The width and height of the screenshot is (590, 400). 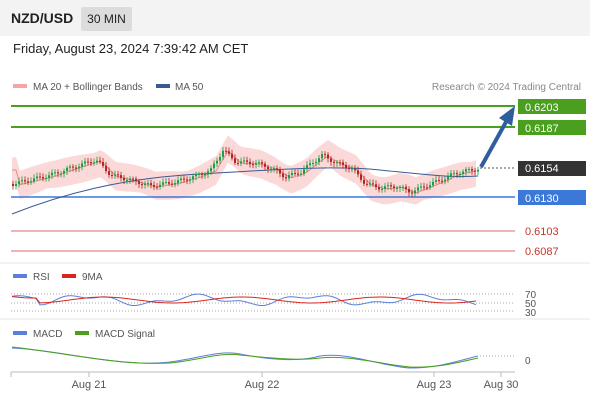 I want to click on rsi-line, so click(x=244, y=299).